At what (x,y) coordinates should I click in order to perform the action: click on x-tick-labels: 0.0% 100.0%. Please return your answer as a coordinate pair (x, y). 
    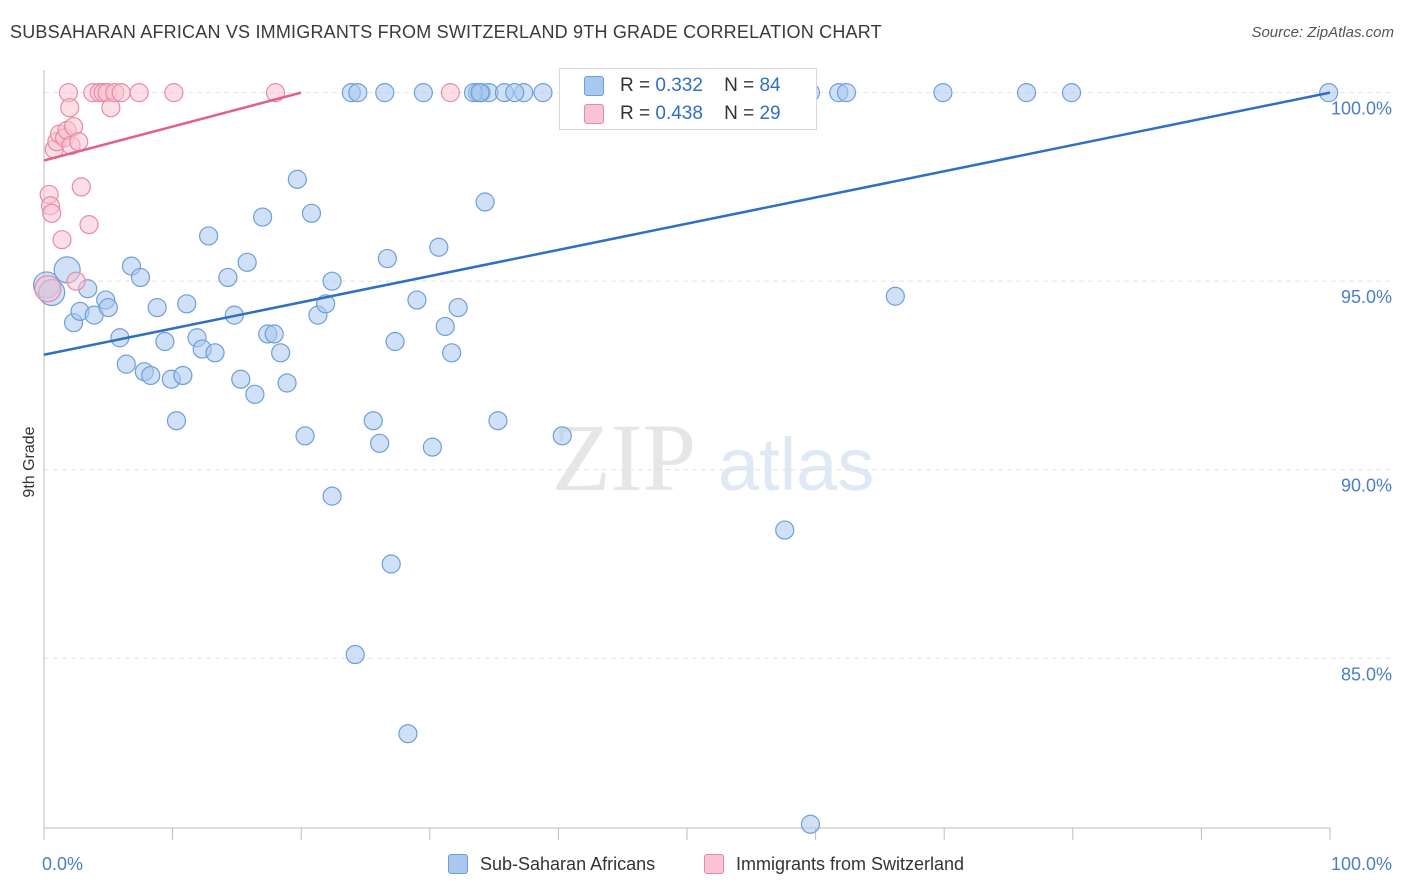
    Looking at the image, I should click on (717, 864).